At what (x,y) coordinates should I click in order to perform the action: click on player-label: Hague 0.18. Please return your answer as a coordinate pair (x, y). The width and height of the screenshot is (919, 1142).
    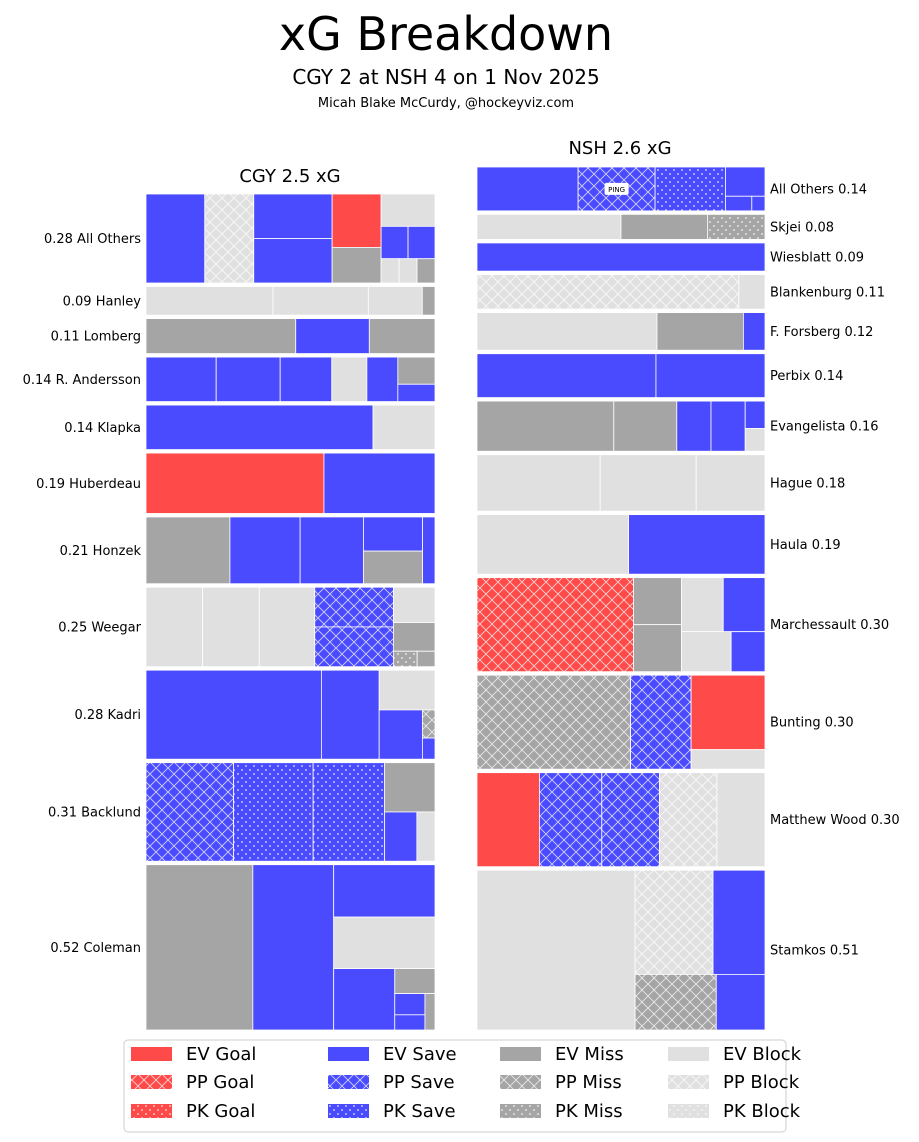
    Looking at the image, I should click on (807, 483).